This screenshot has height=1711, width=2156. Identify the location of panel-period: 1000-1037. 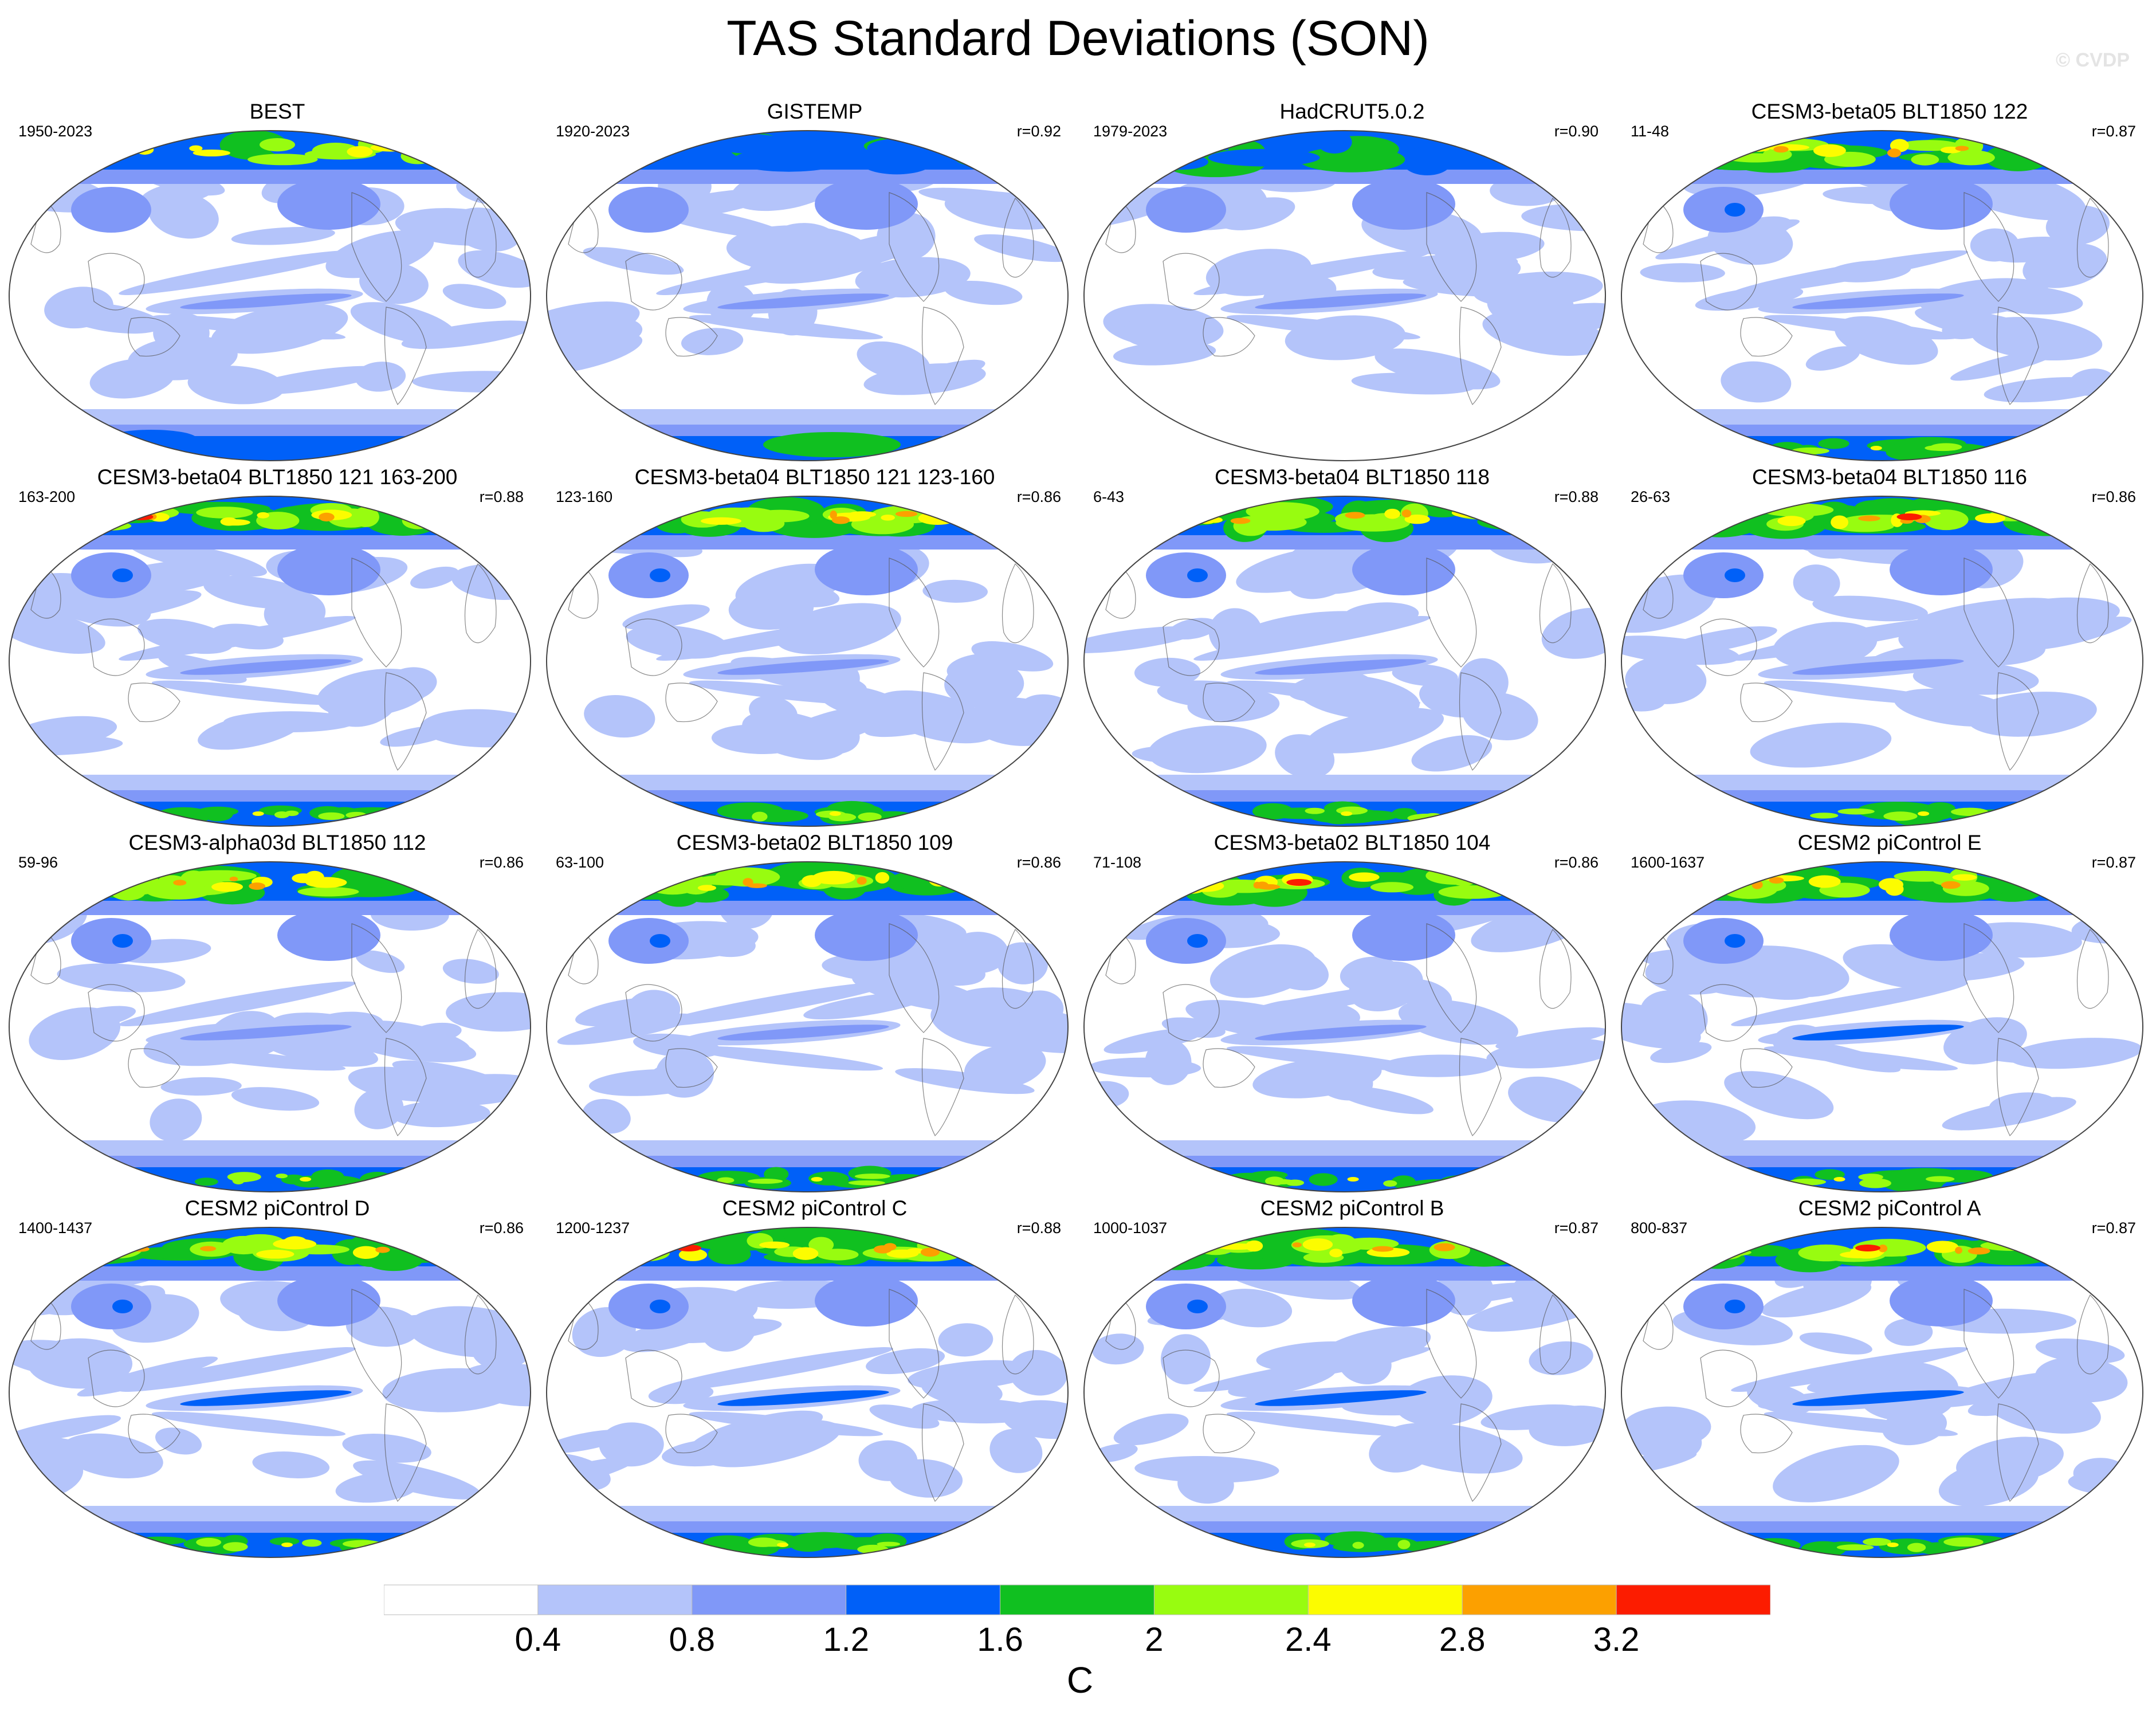
(1130, 1228).